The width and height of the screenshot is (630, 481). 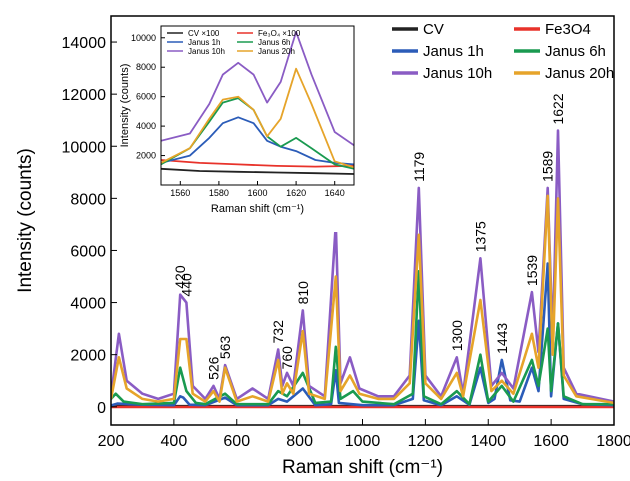 I want to click on main-legend-item-janus-10h: Janus 10h, so click(x=442, y=73).